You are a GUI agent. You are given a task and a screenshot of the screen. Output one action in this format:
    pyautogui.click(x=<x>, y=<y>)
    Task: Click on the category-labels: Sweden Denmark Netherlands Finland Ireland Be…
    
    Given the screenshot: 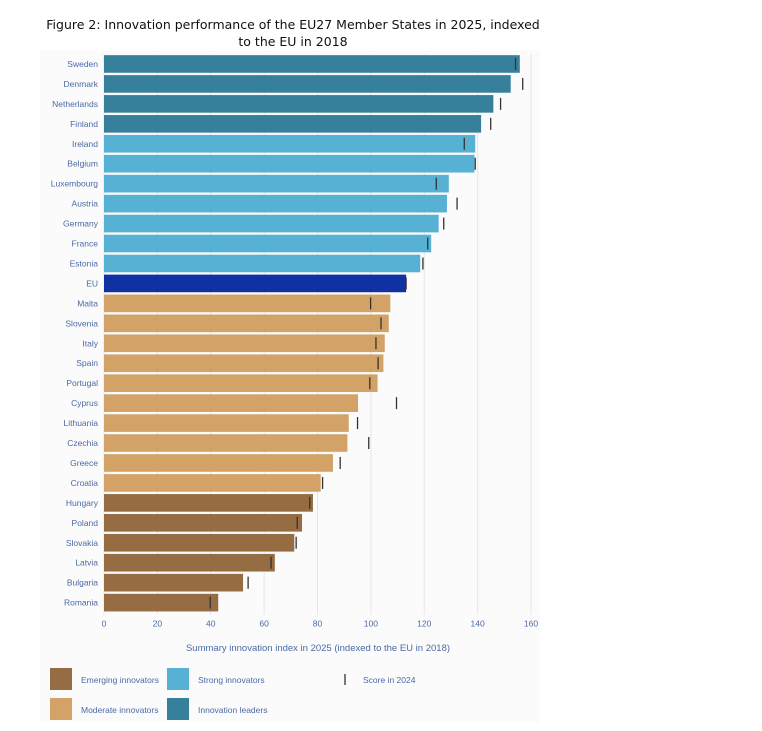 What is the action you would take?
    pyautogui.click(x=75, y=333)
    